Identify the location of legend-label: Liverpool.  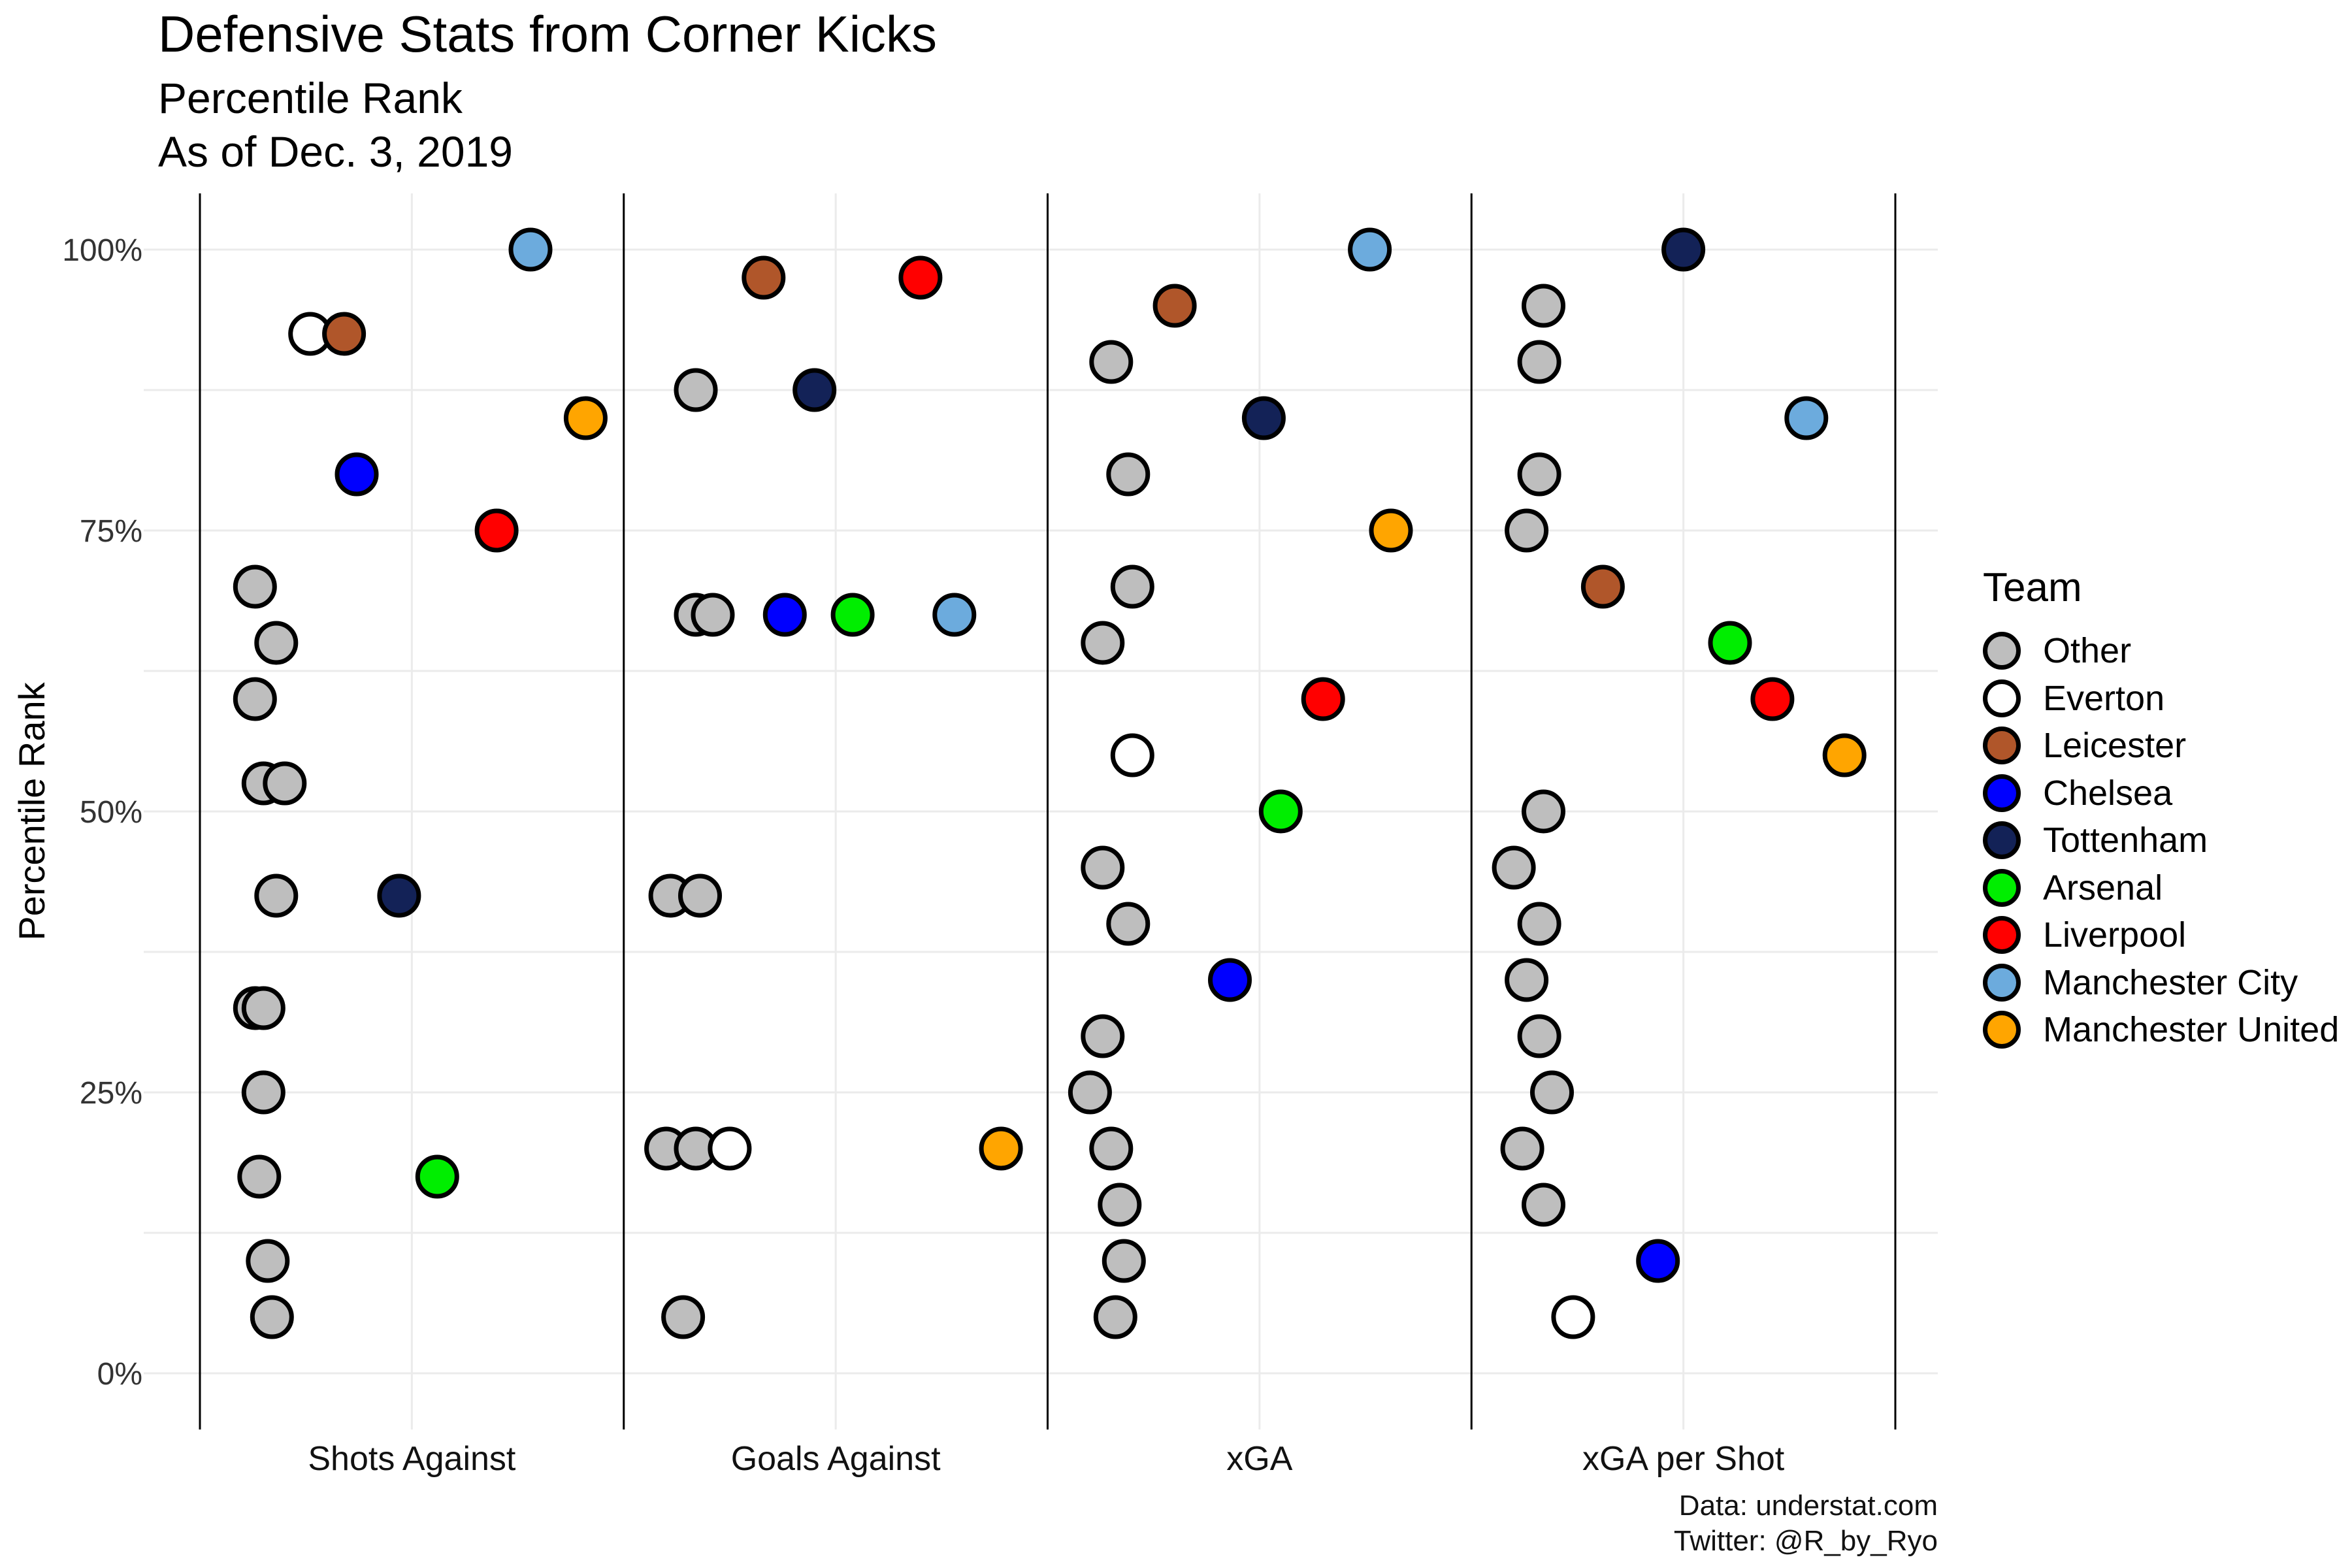
(2115, 935).